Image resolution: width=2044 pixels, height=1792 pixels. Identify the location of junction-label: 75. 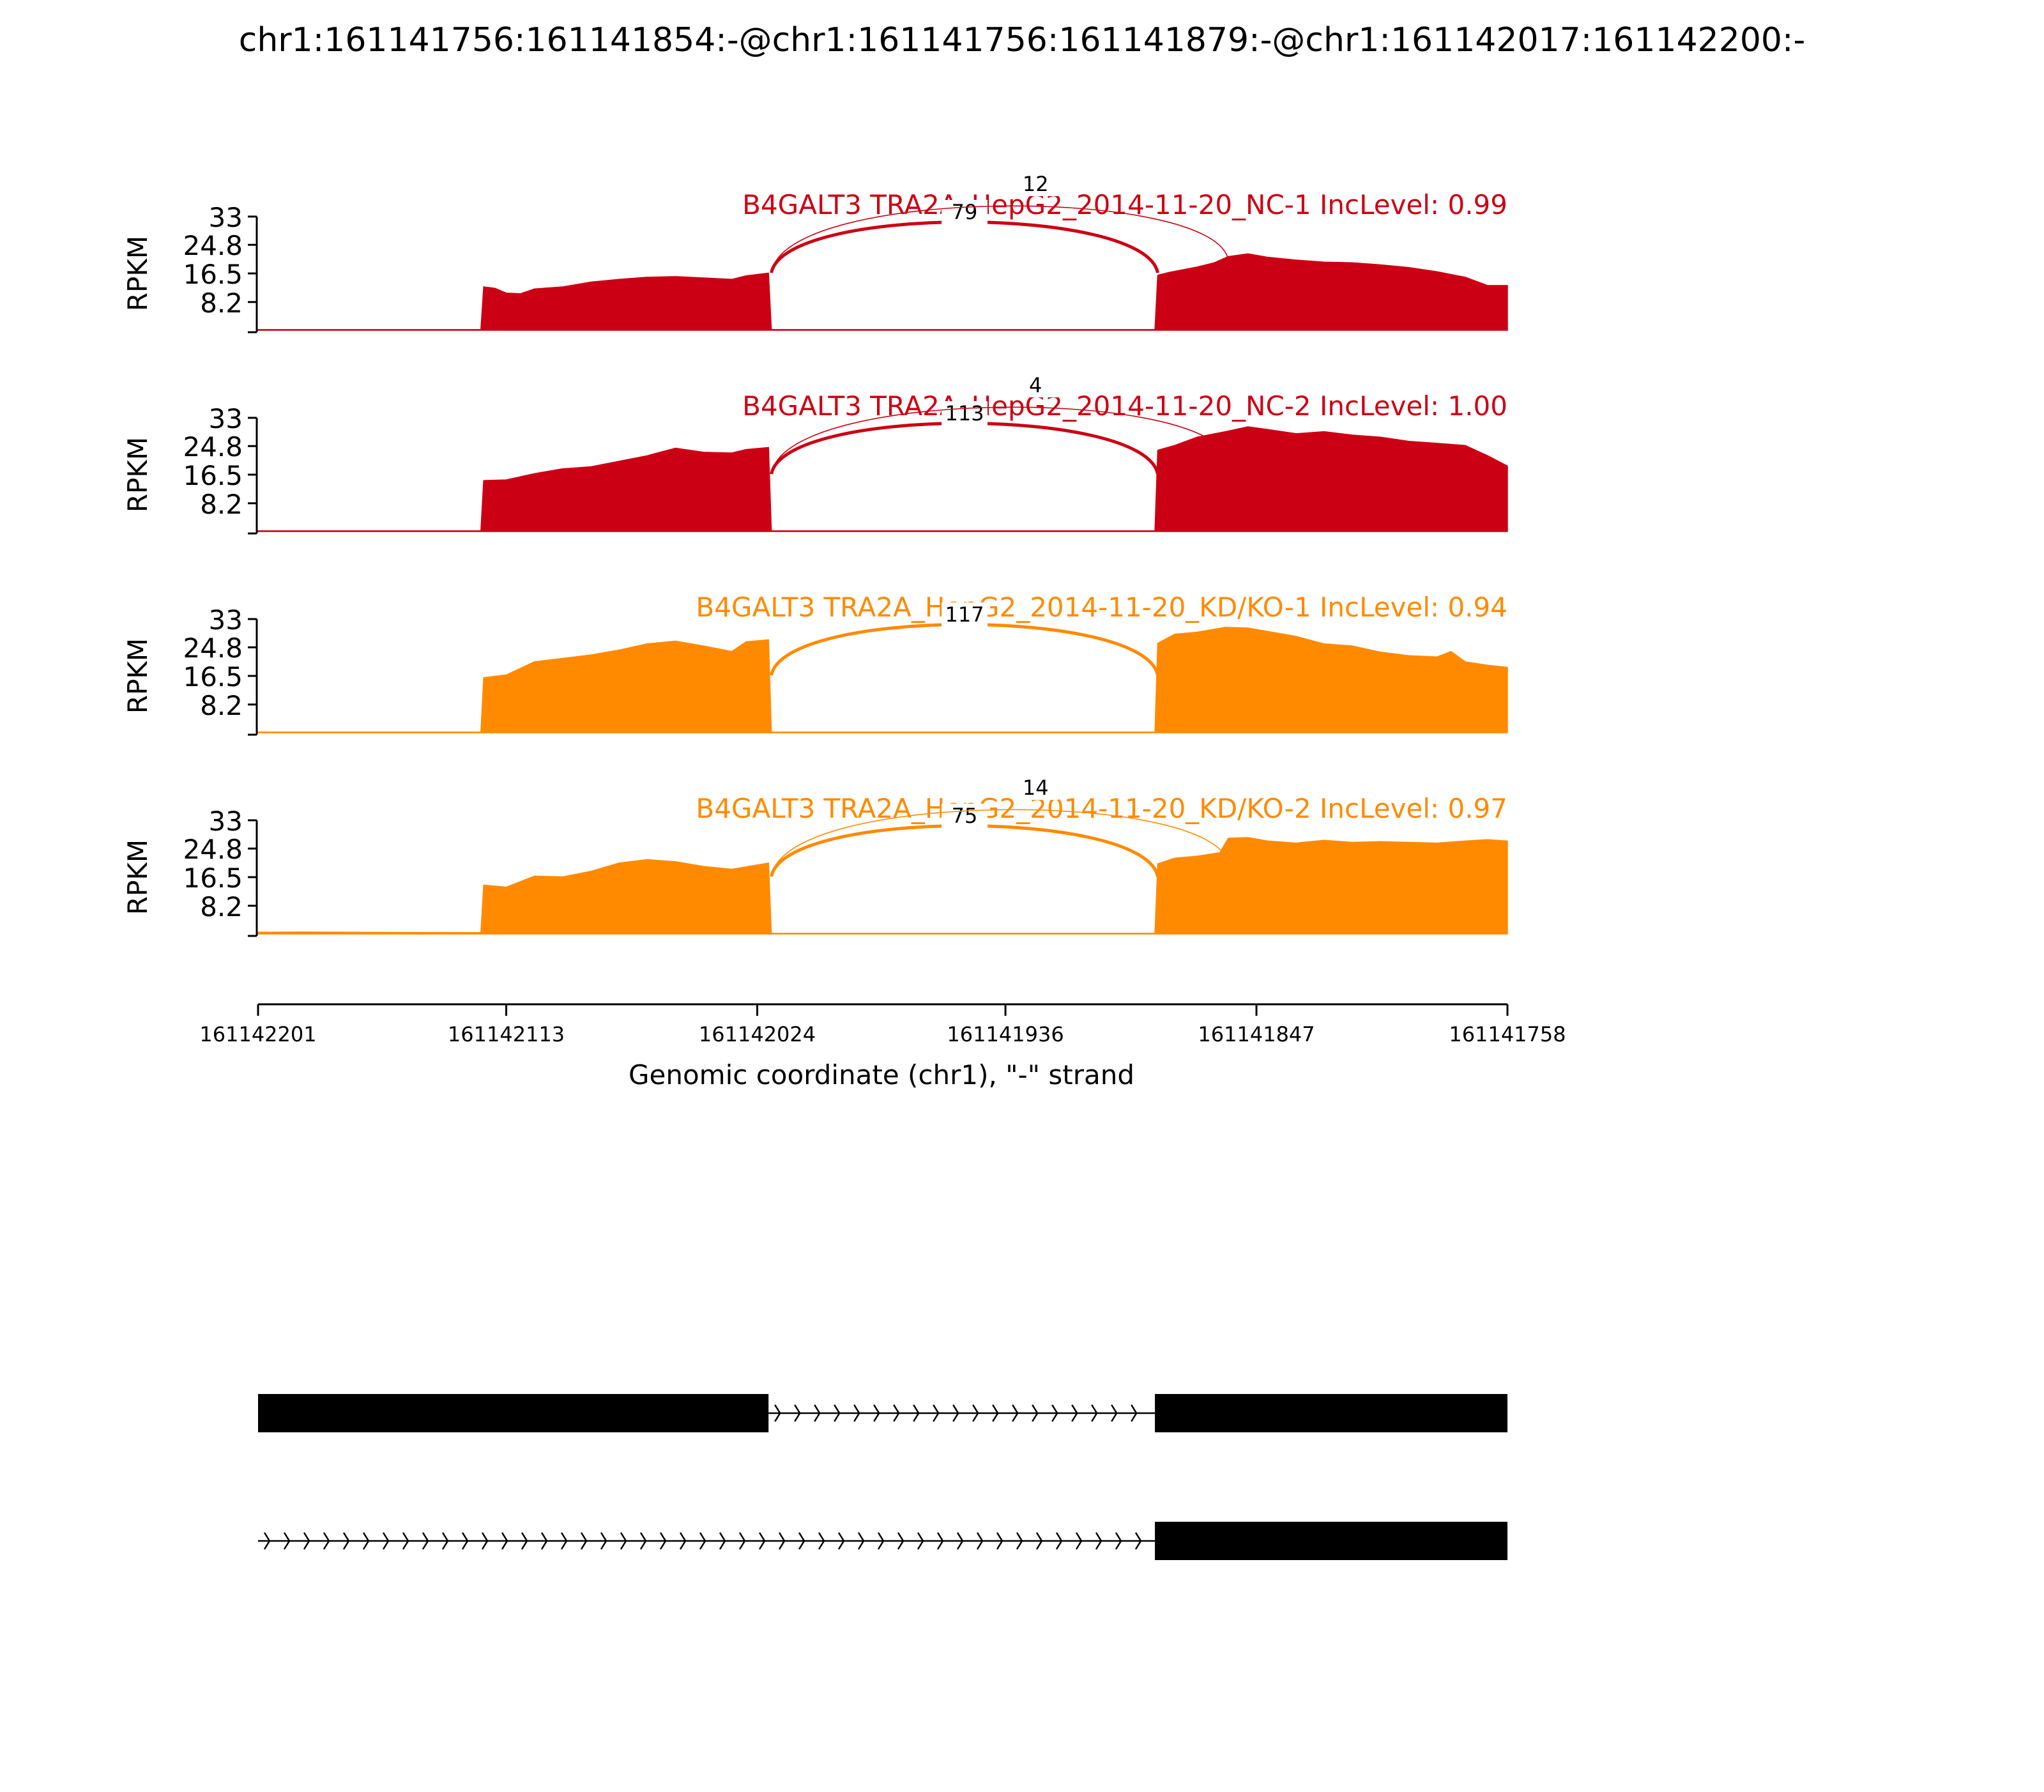
(965, 816).